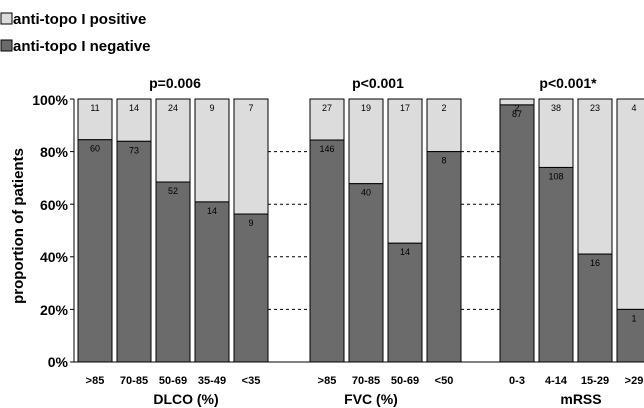 The height and width of the screenshot is (408, 644). I want to click on group-label-fvc: FVC (%), so click(371, 399).